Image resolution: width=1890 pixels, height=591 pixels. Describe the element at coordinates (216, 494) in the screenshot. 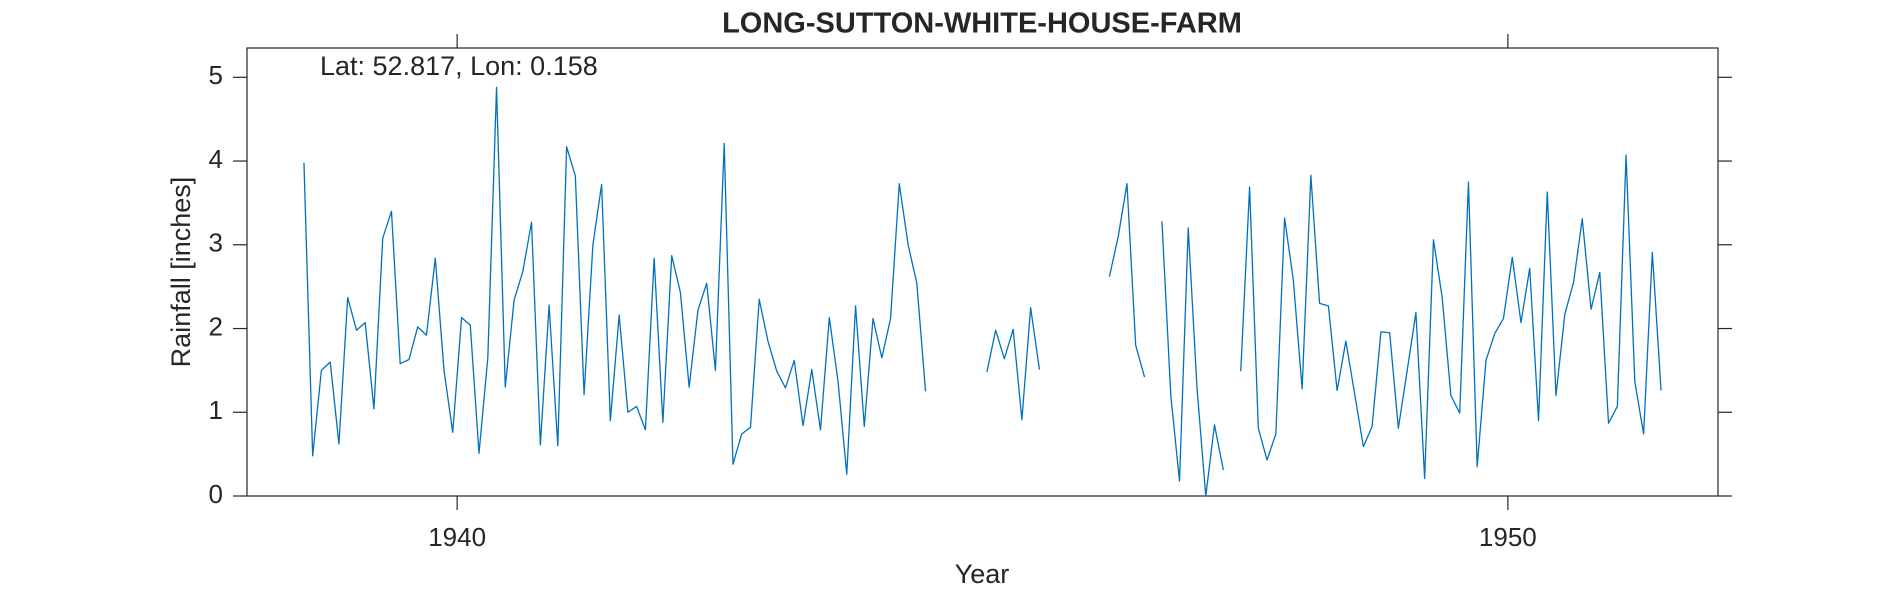

I see `y-tick-label: 0` at that location.